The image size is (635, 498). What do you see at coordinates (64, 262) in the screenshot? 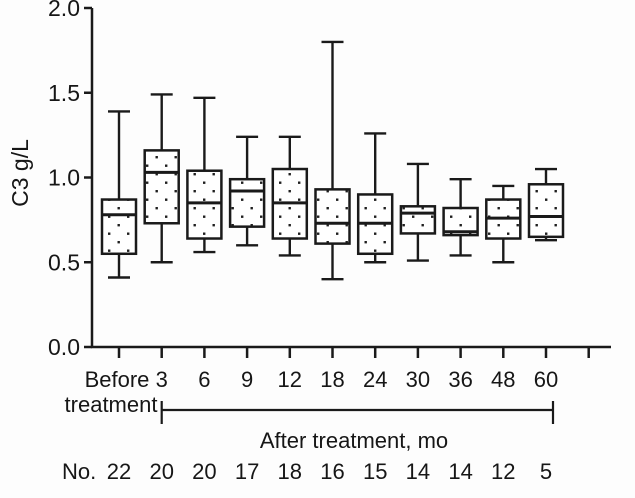
I see `y-tick-label: 0.5` at bounding box center [64, 262].